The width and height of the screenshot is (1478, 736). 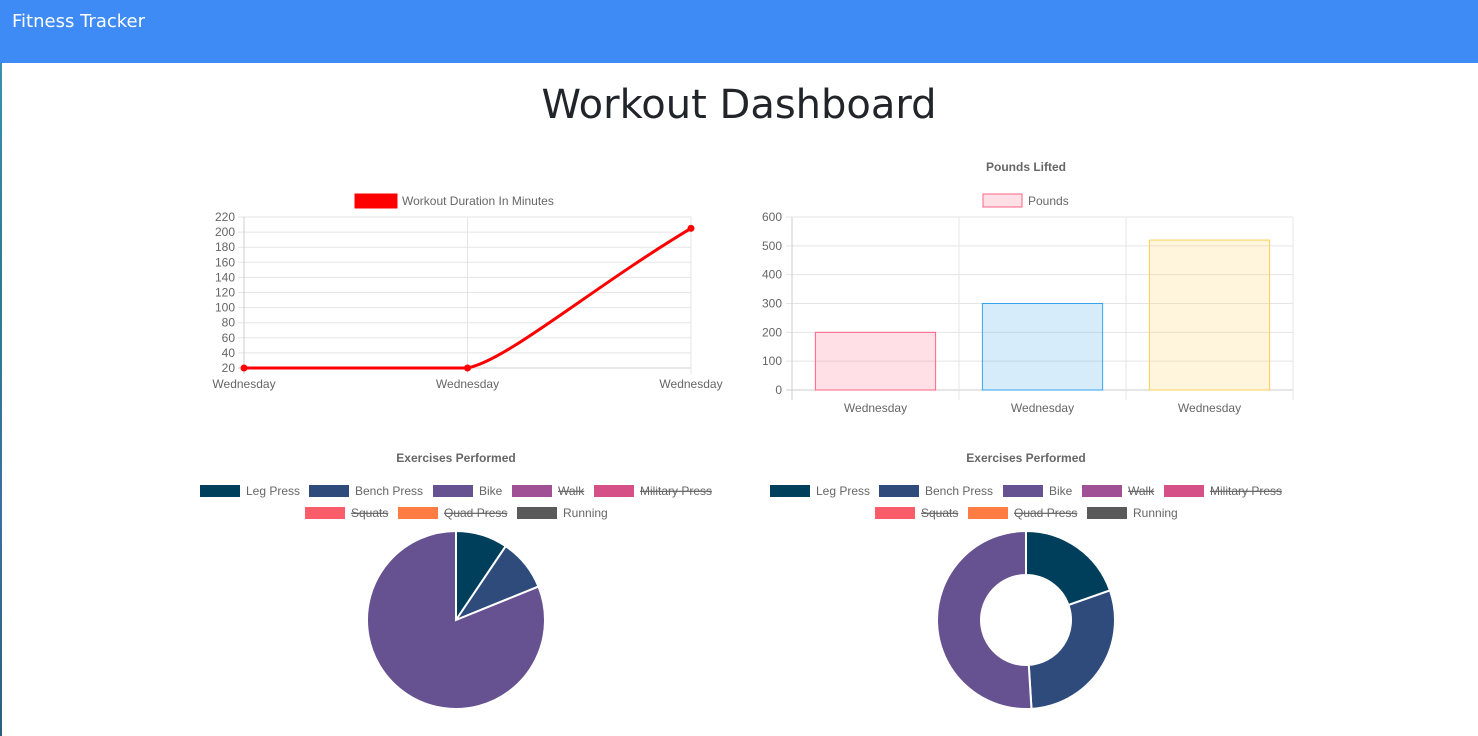 I want to click on legend-label: Pounds, so click(x=1048, y=201).